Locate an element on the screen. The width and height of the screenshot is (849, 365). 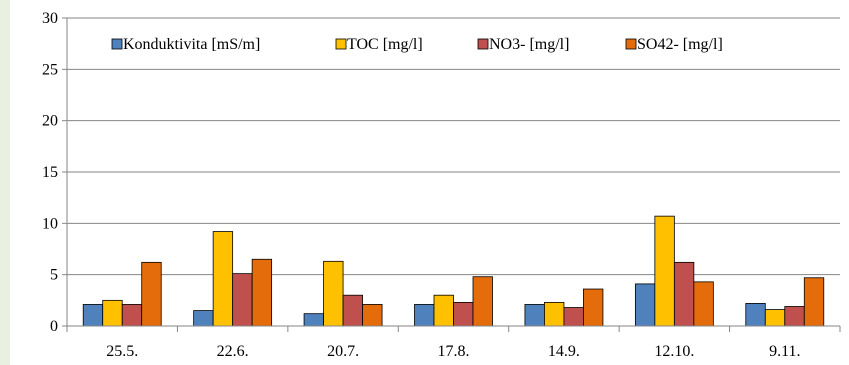
legend-label-4: SO42- [mg/l] is located at coordinates (680, 44).